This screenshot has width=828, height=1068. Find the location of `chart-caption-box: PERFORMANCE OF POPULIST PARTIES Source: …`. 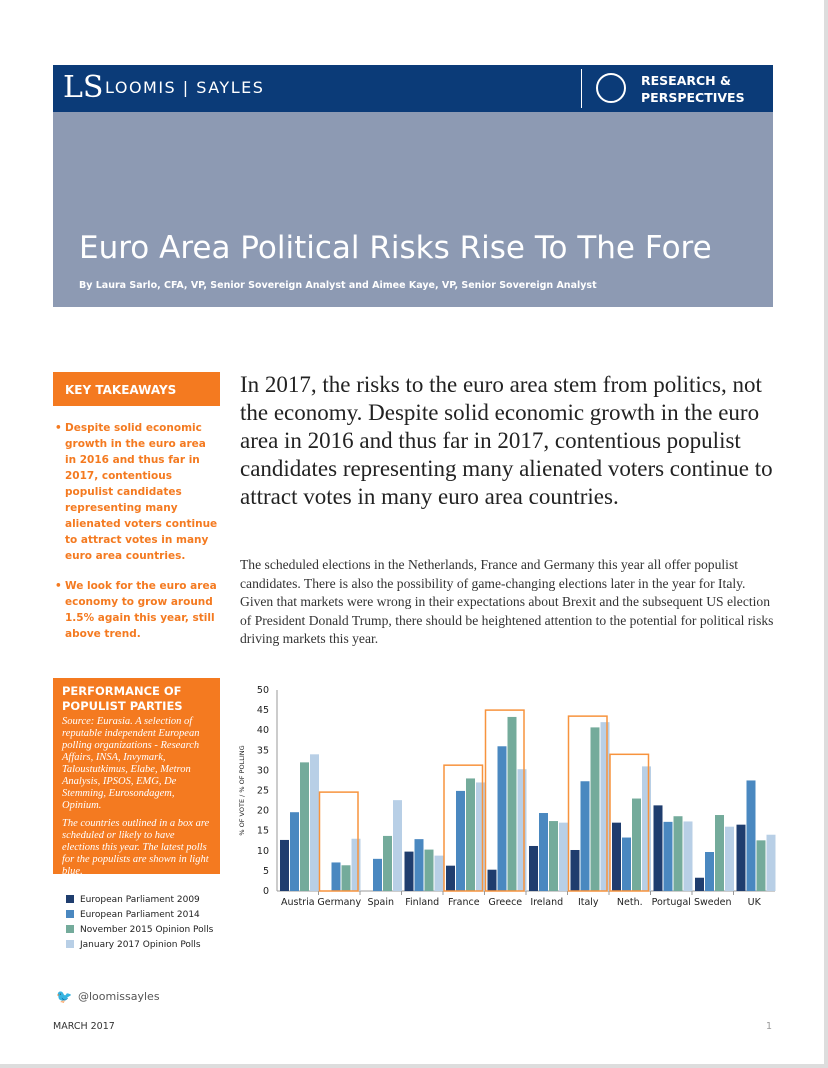

chart-caption-box: PERFORMANCE OF POPULIST PARTIES Source: … is located at coordinates (136, 777).